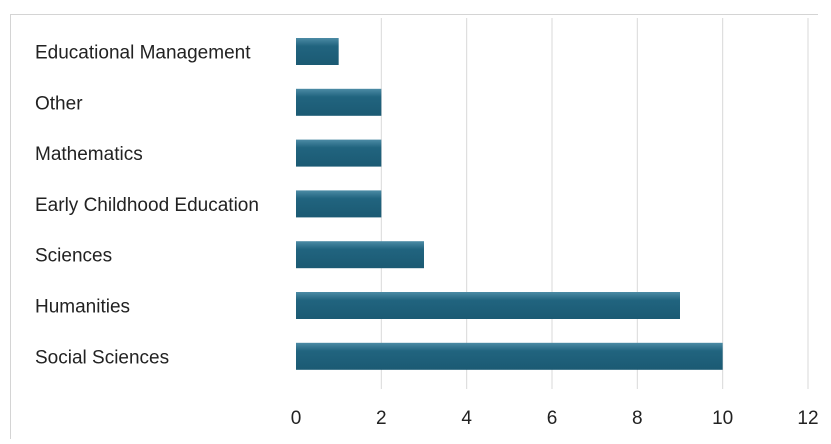 The image size is (831, 444). I want to click on x-tick-label: 8, so click(637, 418).